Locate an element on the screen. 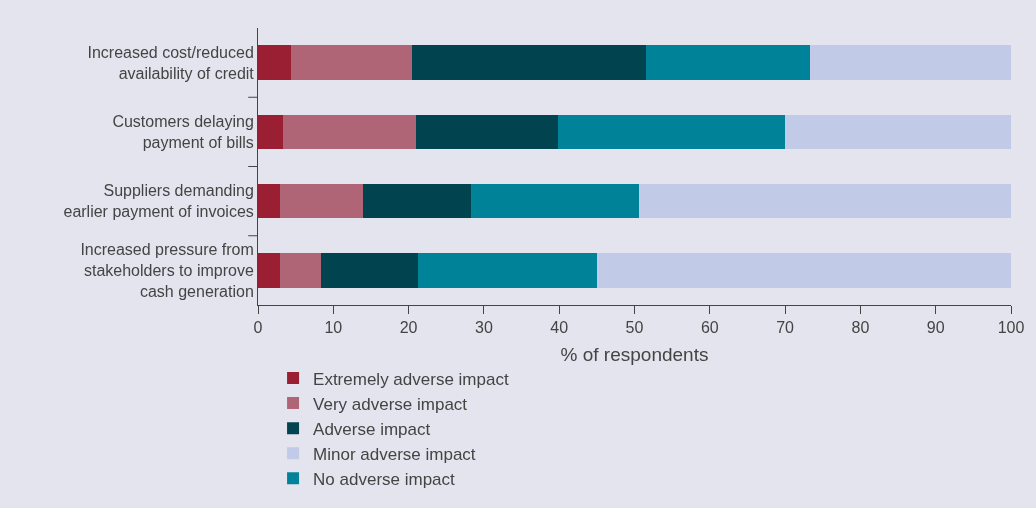 Image resolution: width=1036 pixels, height=508 pixels. legend-label: Adverse impact is located at coordinates (372, 429).